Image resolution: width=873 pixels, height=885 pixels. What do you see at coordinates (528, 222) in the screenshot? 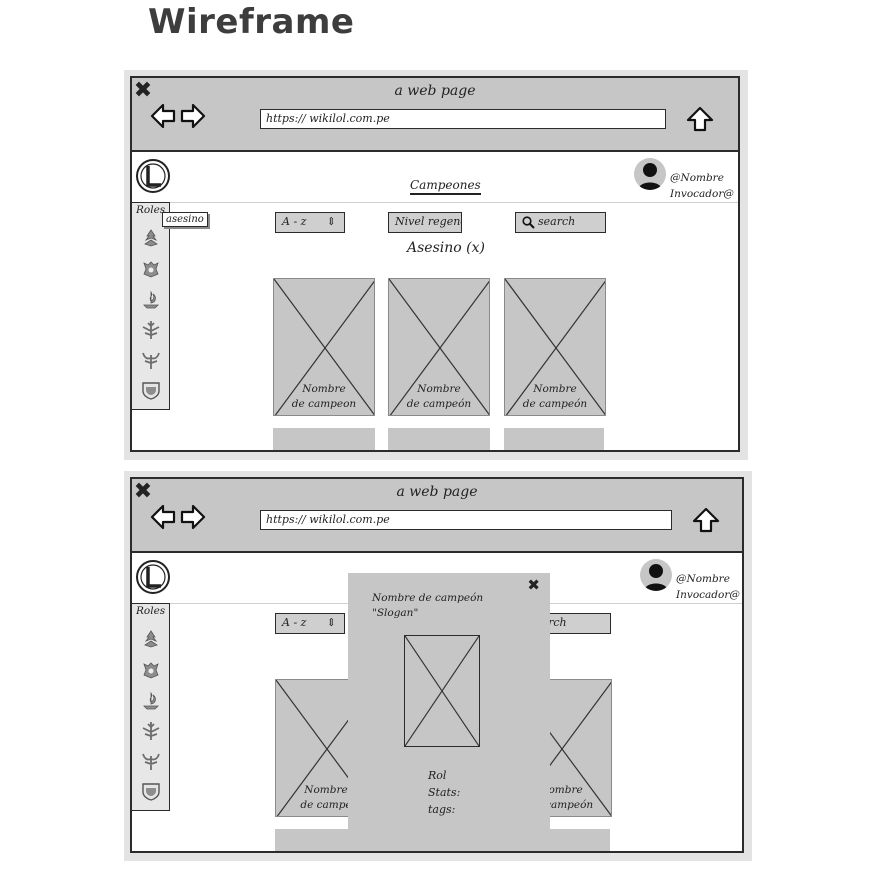
I see `search-icon` at bounding box center [528, 222].